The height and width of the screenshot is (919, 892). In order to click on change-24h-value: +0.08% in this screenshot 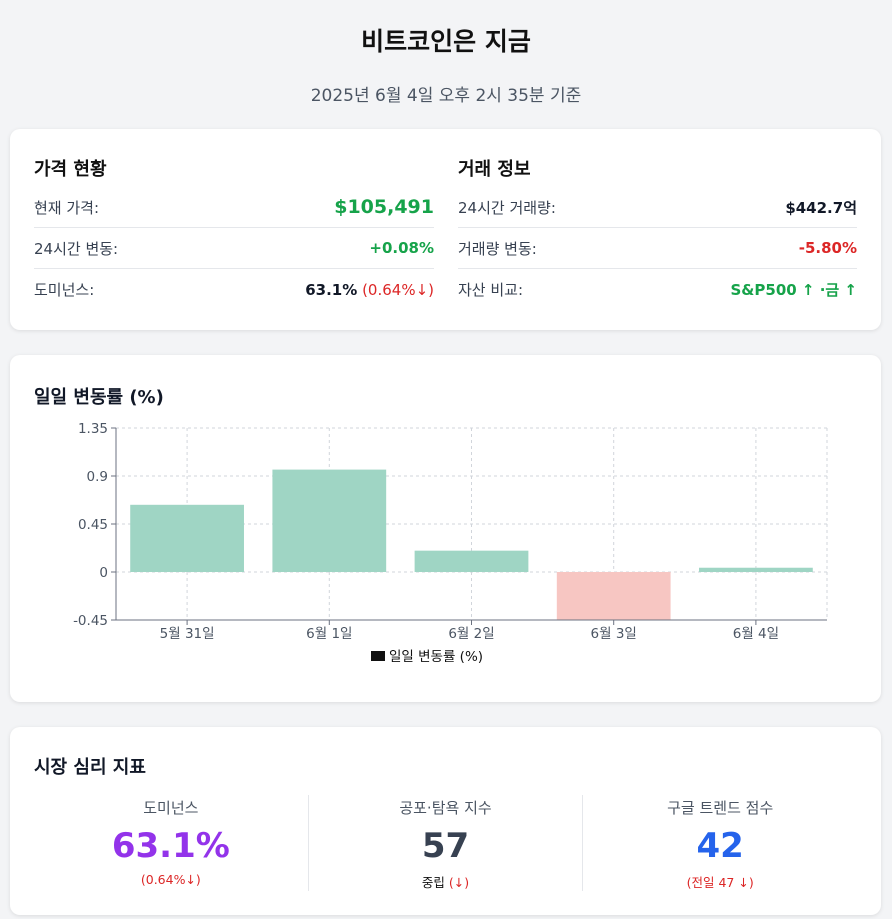, I will do `click(401, 248)`.